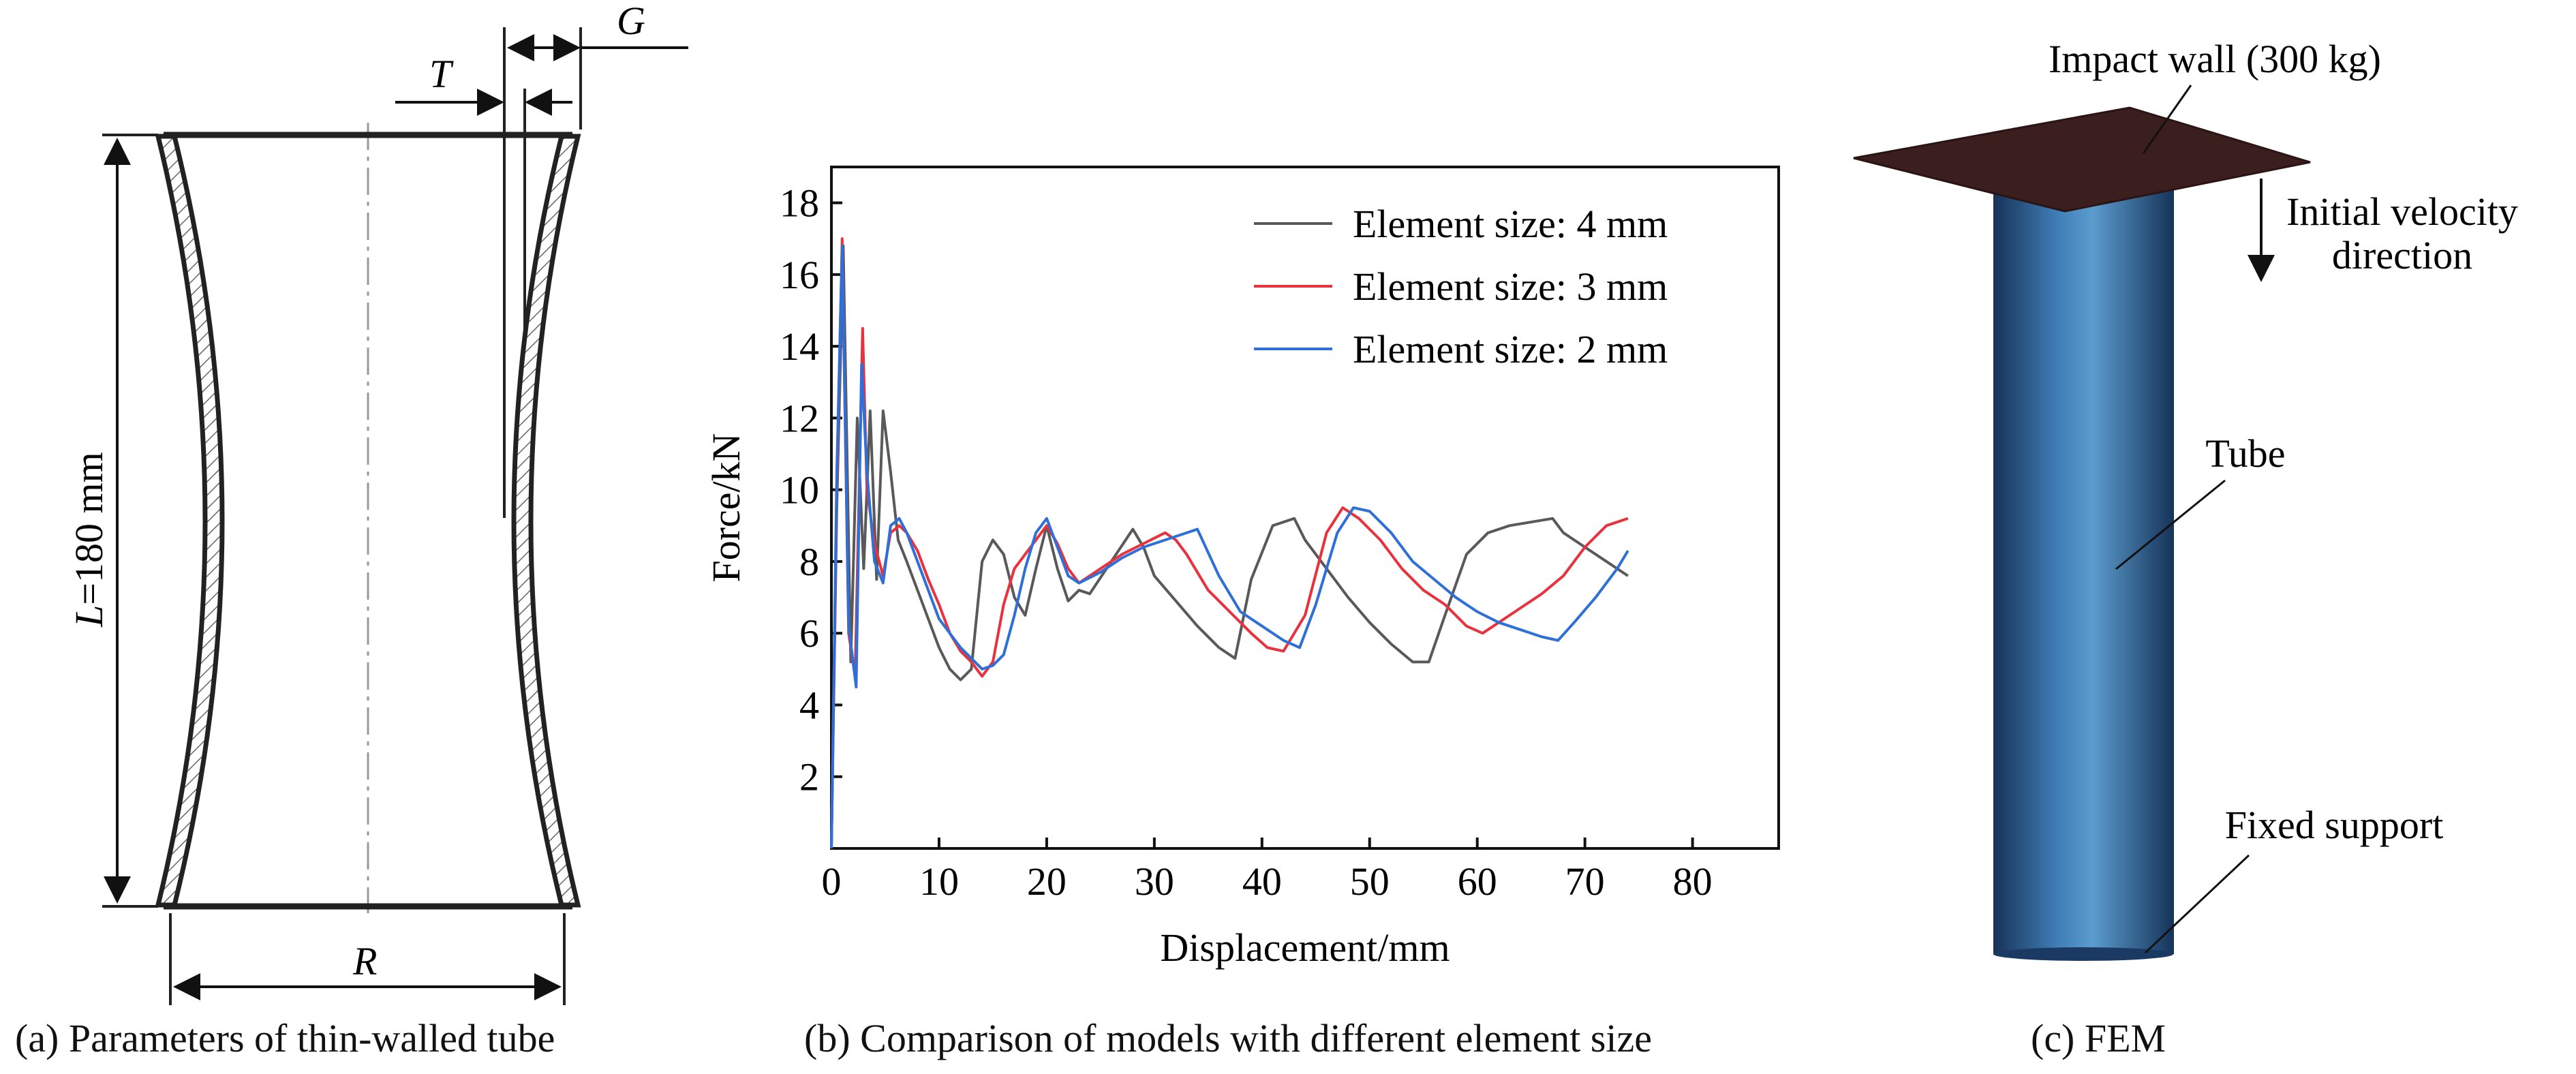 The height and width of the screenshot is (1074, 2576). I want to click on x-tick-label: 10, so click(939, 881).